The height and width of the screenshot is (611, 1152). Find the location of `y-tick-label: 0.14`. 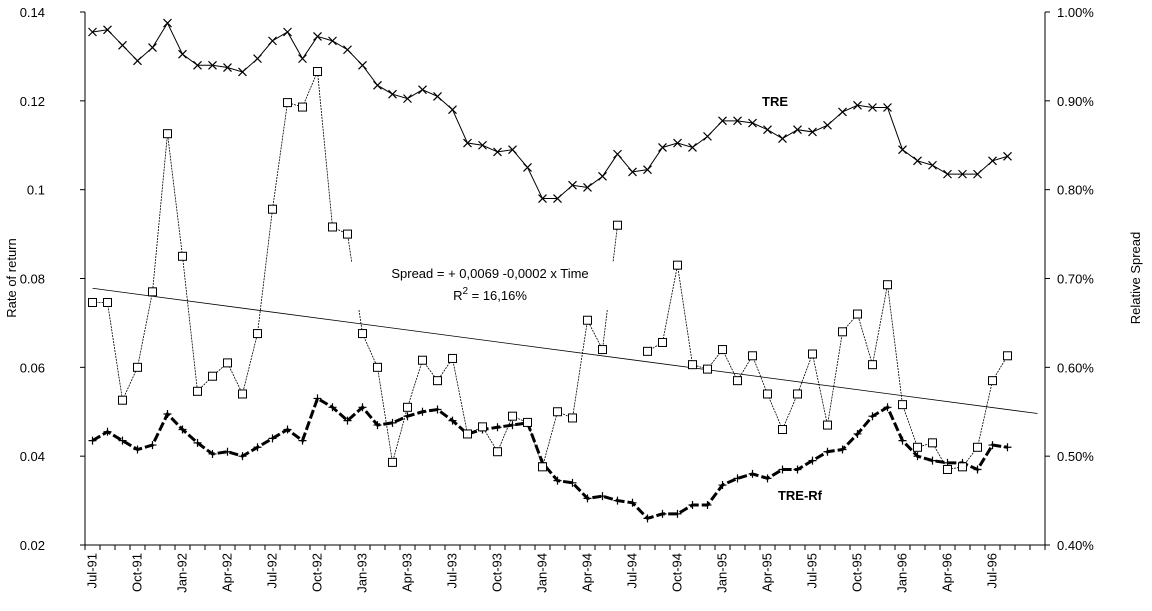

y-tick-label: 0.14 is located at coordinates (32, 12).